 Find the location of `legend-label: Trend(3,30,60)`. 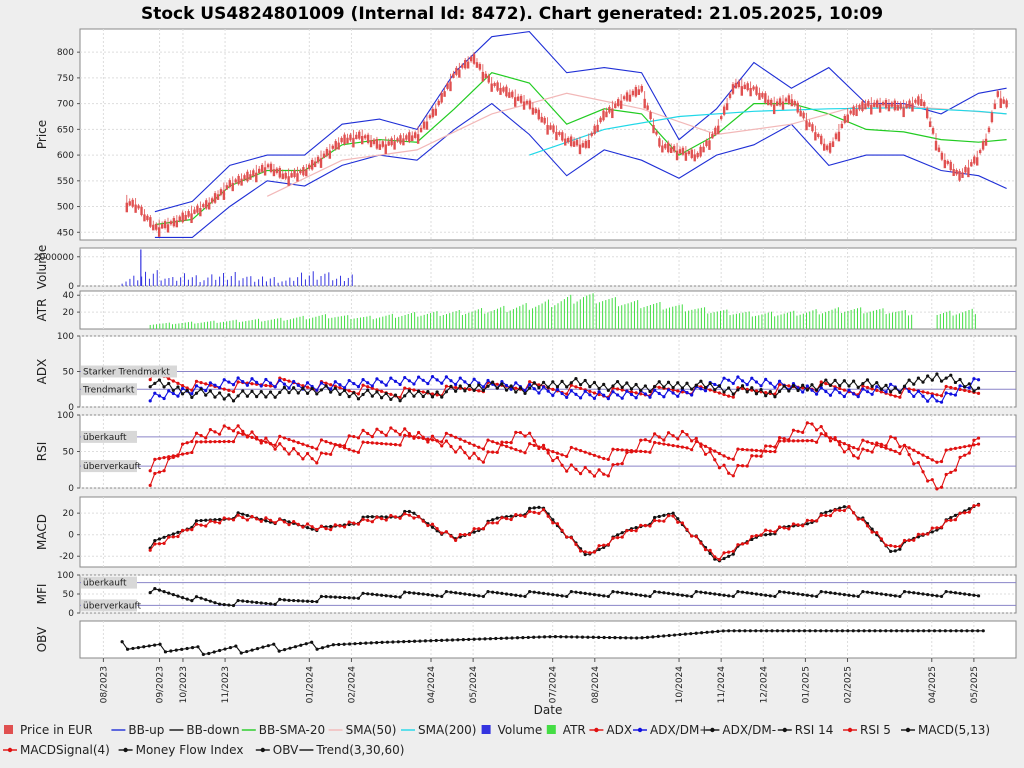

legend-label: Trend(3,30,60) is located at coordinates (359, 750).